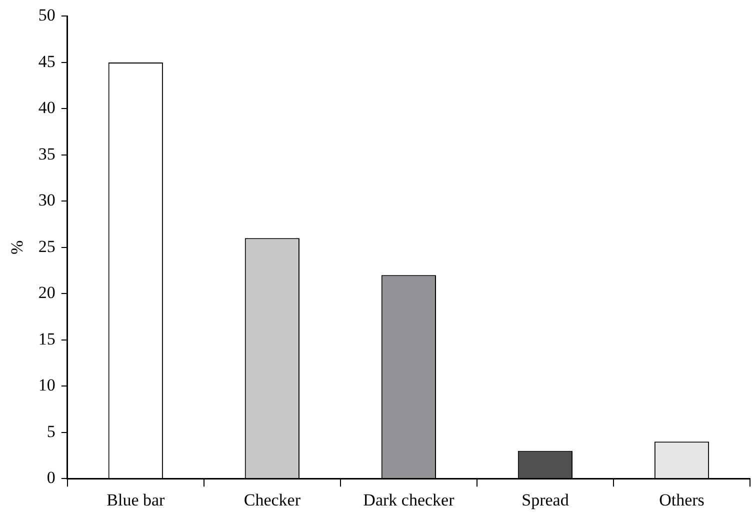  What do you see at coordinates (17, 247) in the screenshot?
I see `y-axis-title: %` at bounding box center [17, 247].